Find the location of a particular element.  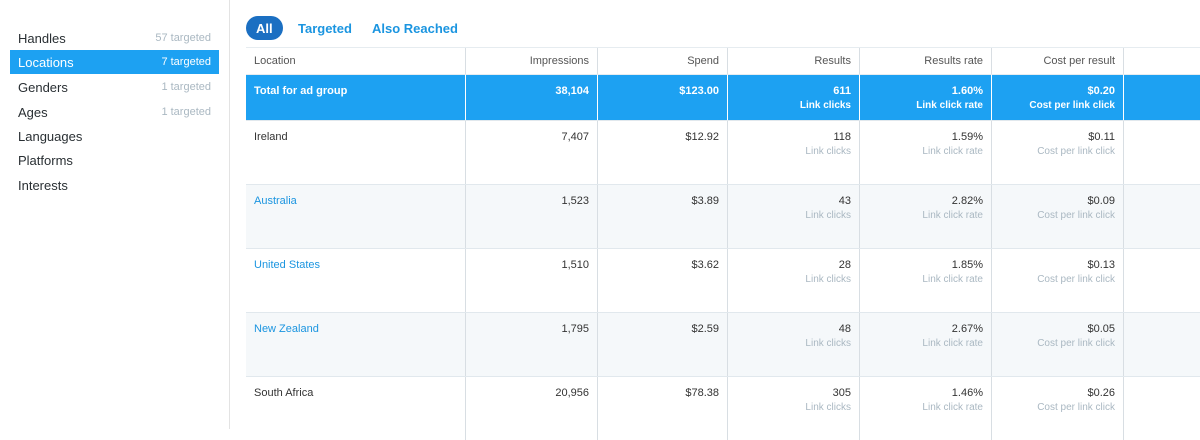

sidebar-item-languages: Languages is located at coordinates (114, 136).